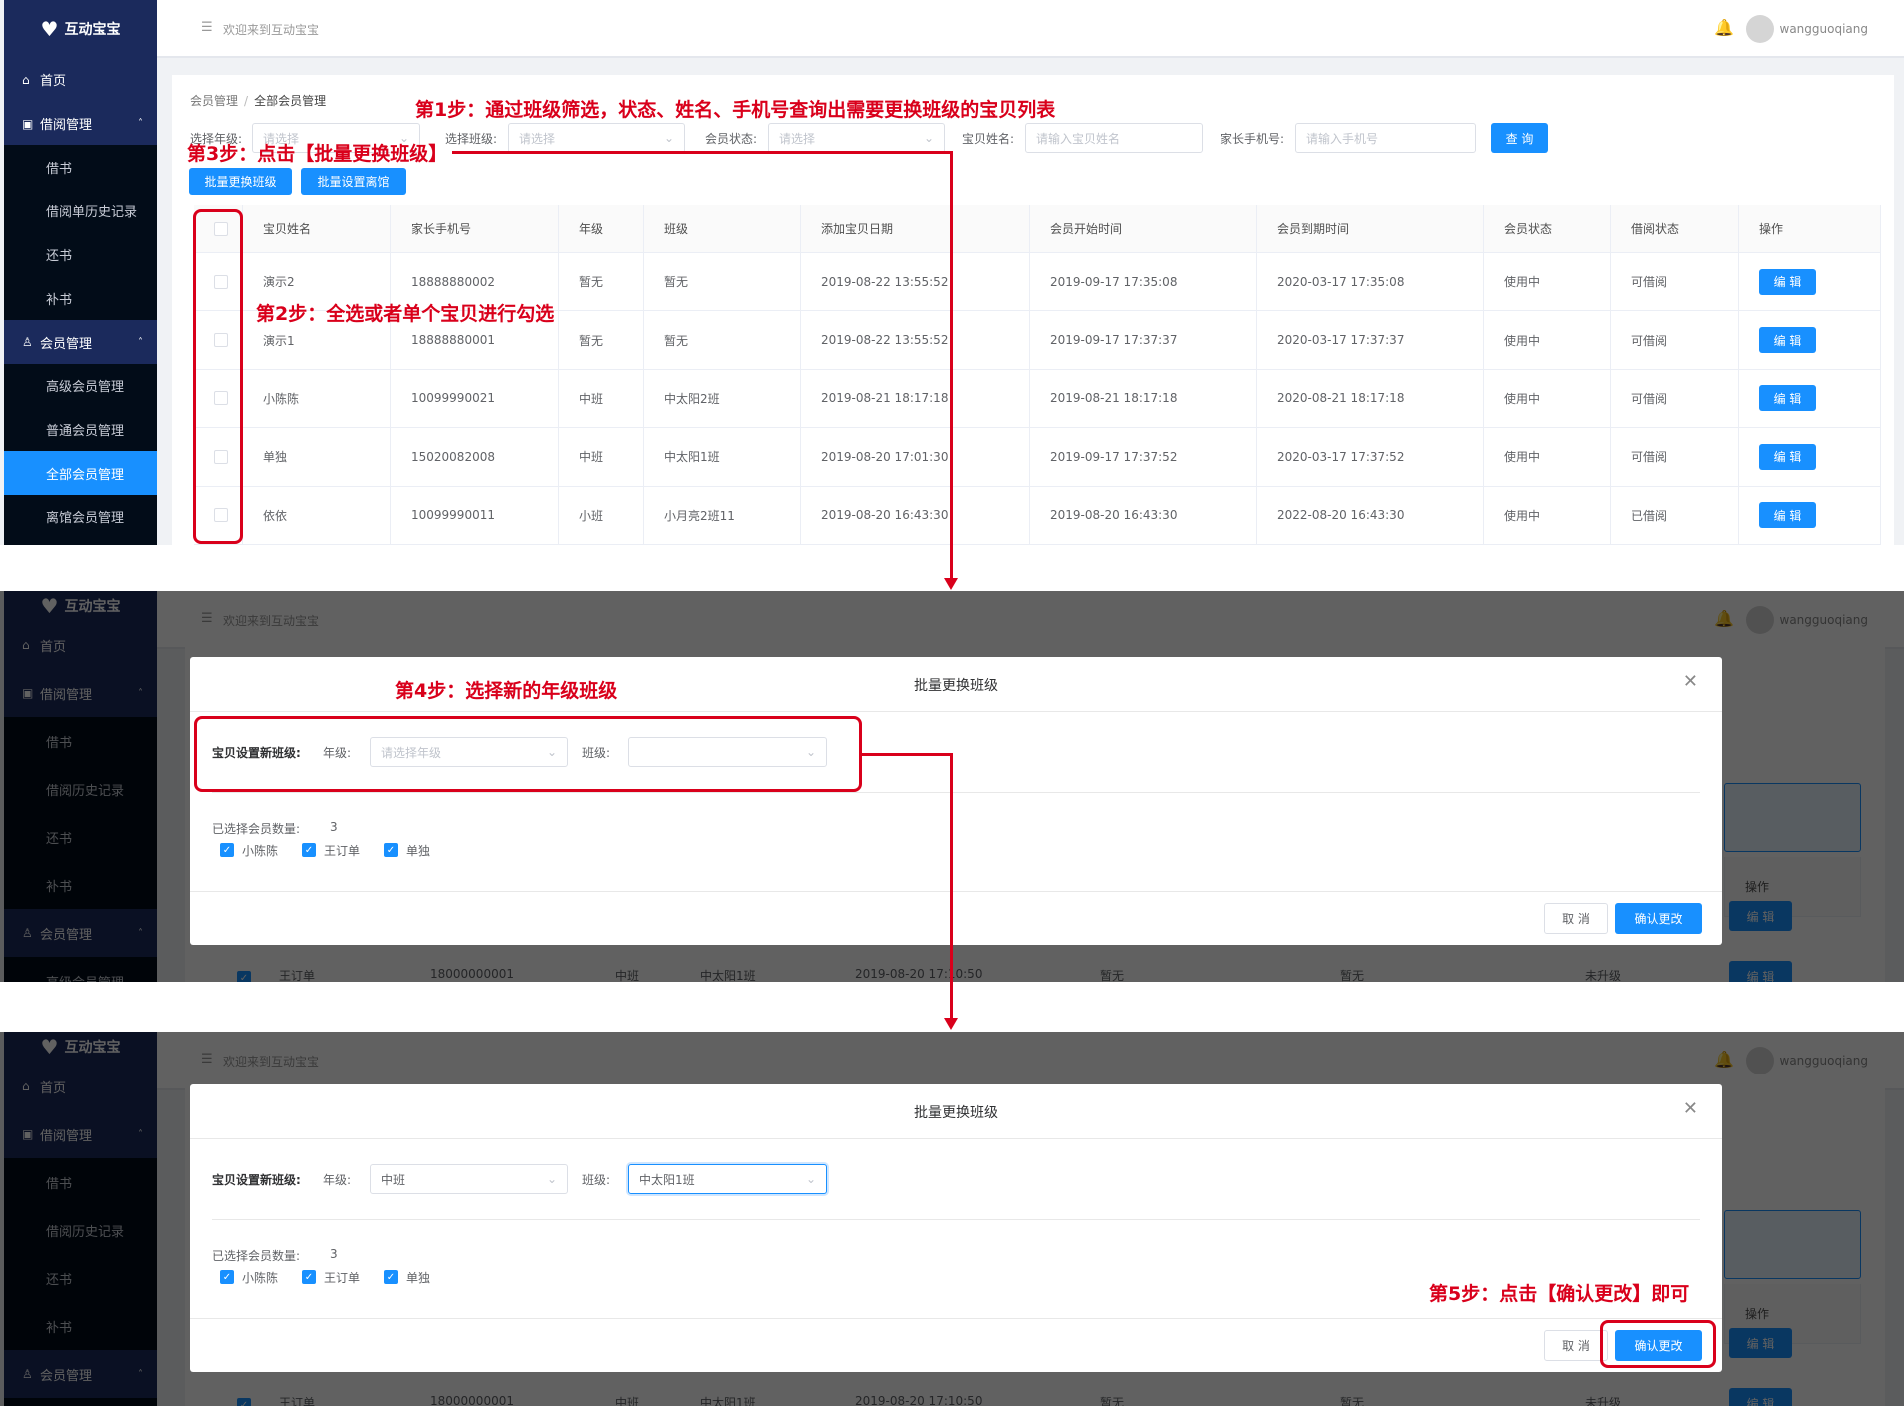 The height and width of the screenshot is (1406, 1904). I want to click on cell-text: 使用中, so click(1522, 340).